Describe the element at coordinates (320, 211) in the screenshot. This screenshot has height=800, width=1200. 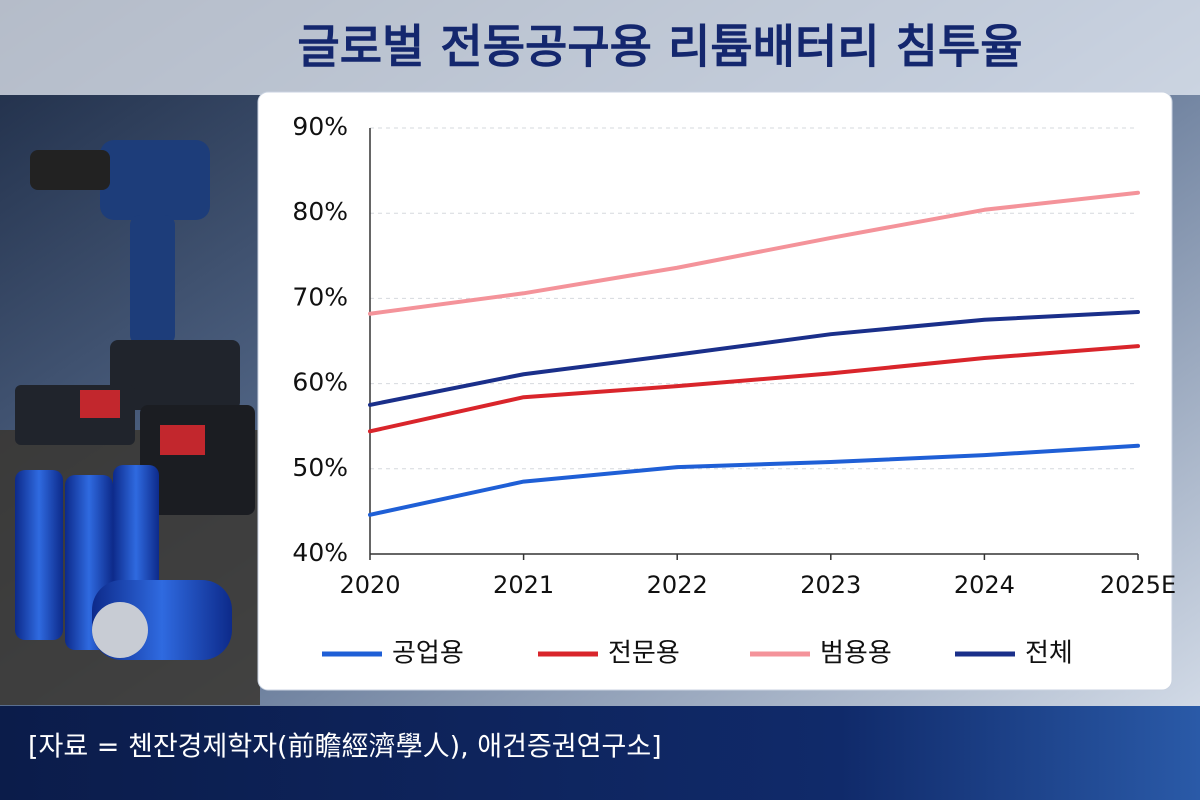
I see `y-tick-label: 80%` at that location.